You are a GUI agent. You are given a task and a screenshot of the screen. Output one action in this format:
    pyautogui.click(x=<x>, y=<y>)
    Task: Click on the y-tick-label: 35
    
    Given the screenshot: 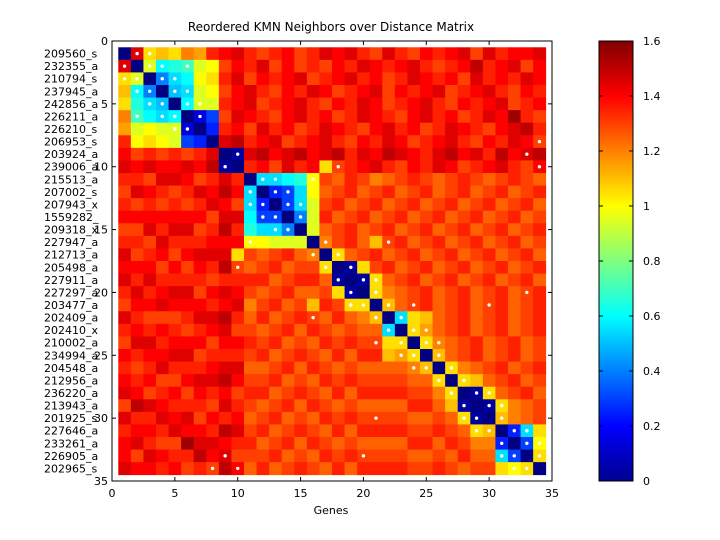 What is the action you would take?
    pyautogui.click(x=101, y=481)
    